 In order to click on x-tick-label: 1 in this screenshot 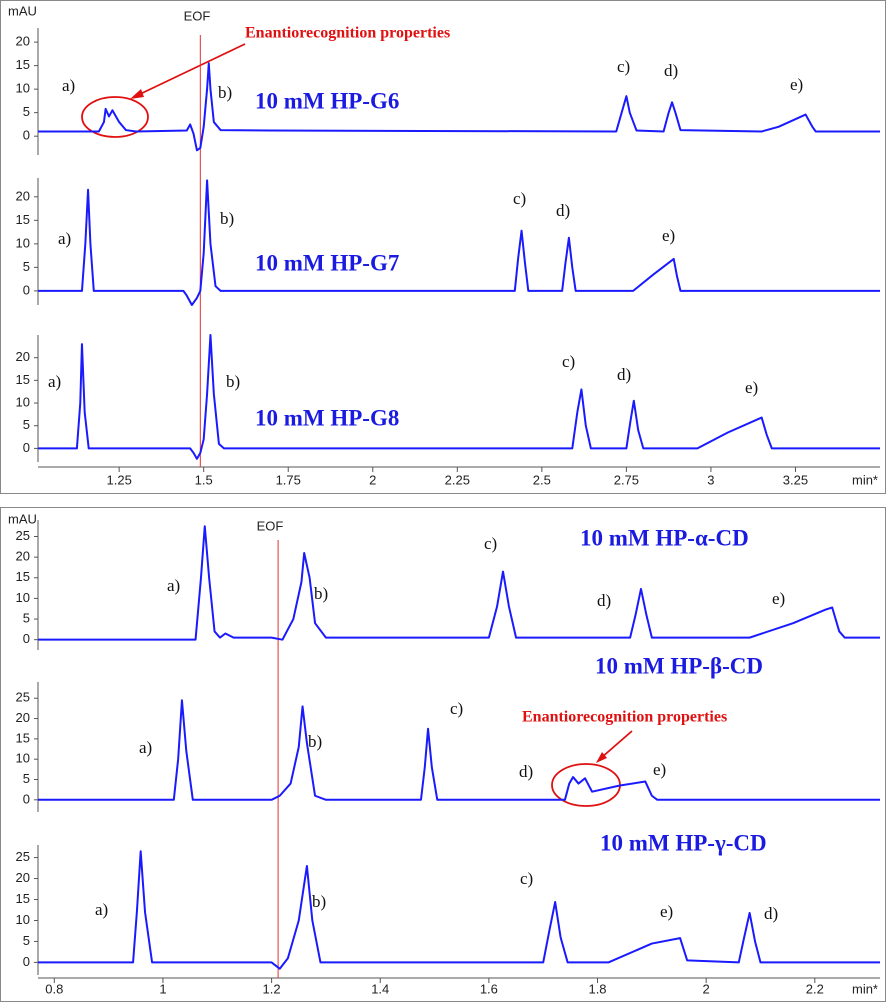, I will do `click(162, 988)`.